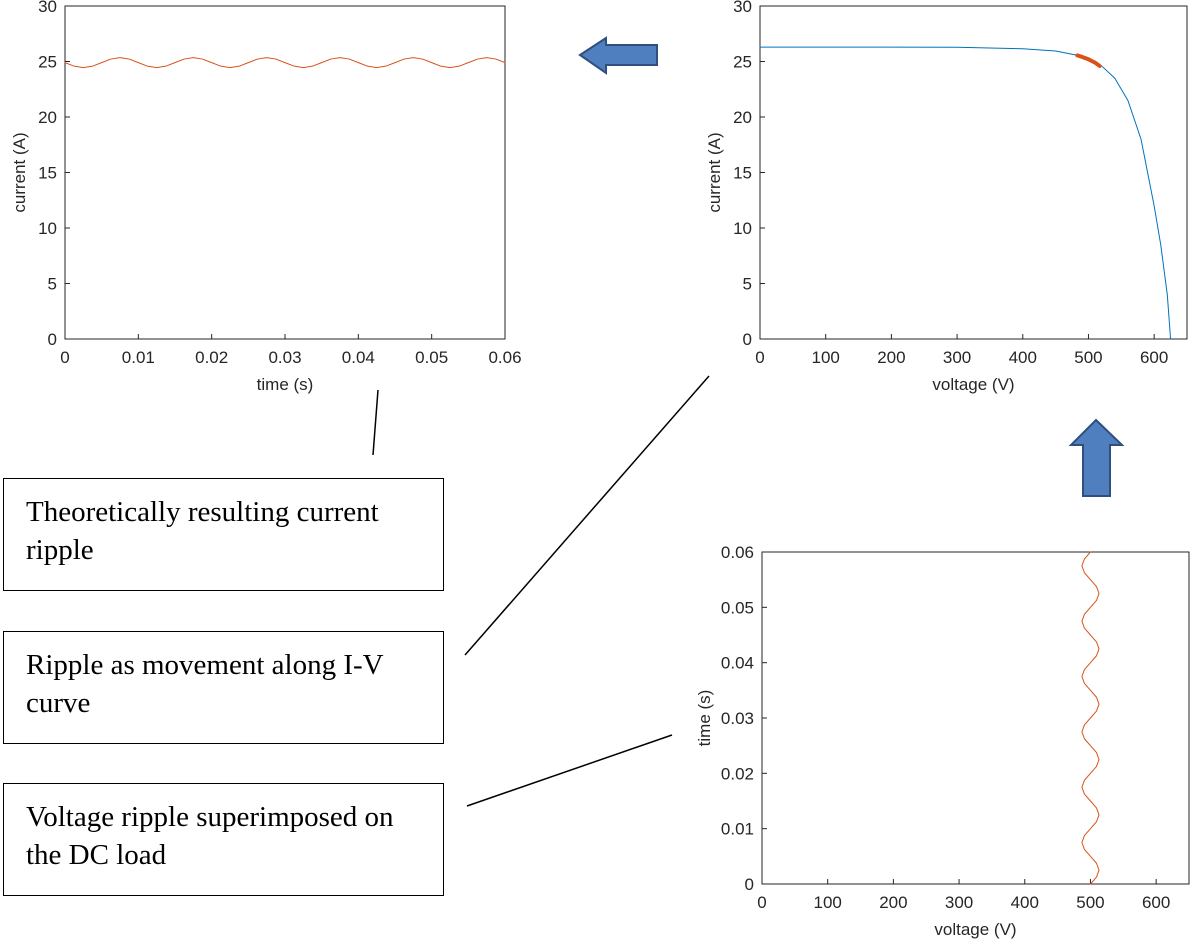  I want to click on y-axis-label: time (s), so click(704, 718).